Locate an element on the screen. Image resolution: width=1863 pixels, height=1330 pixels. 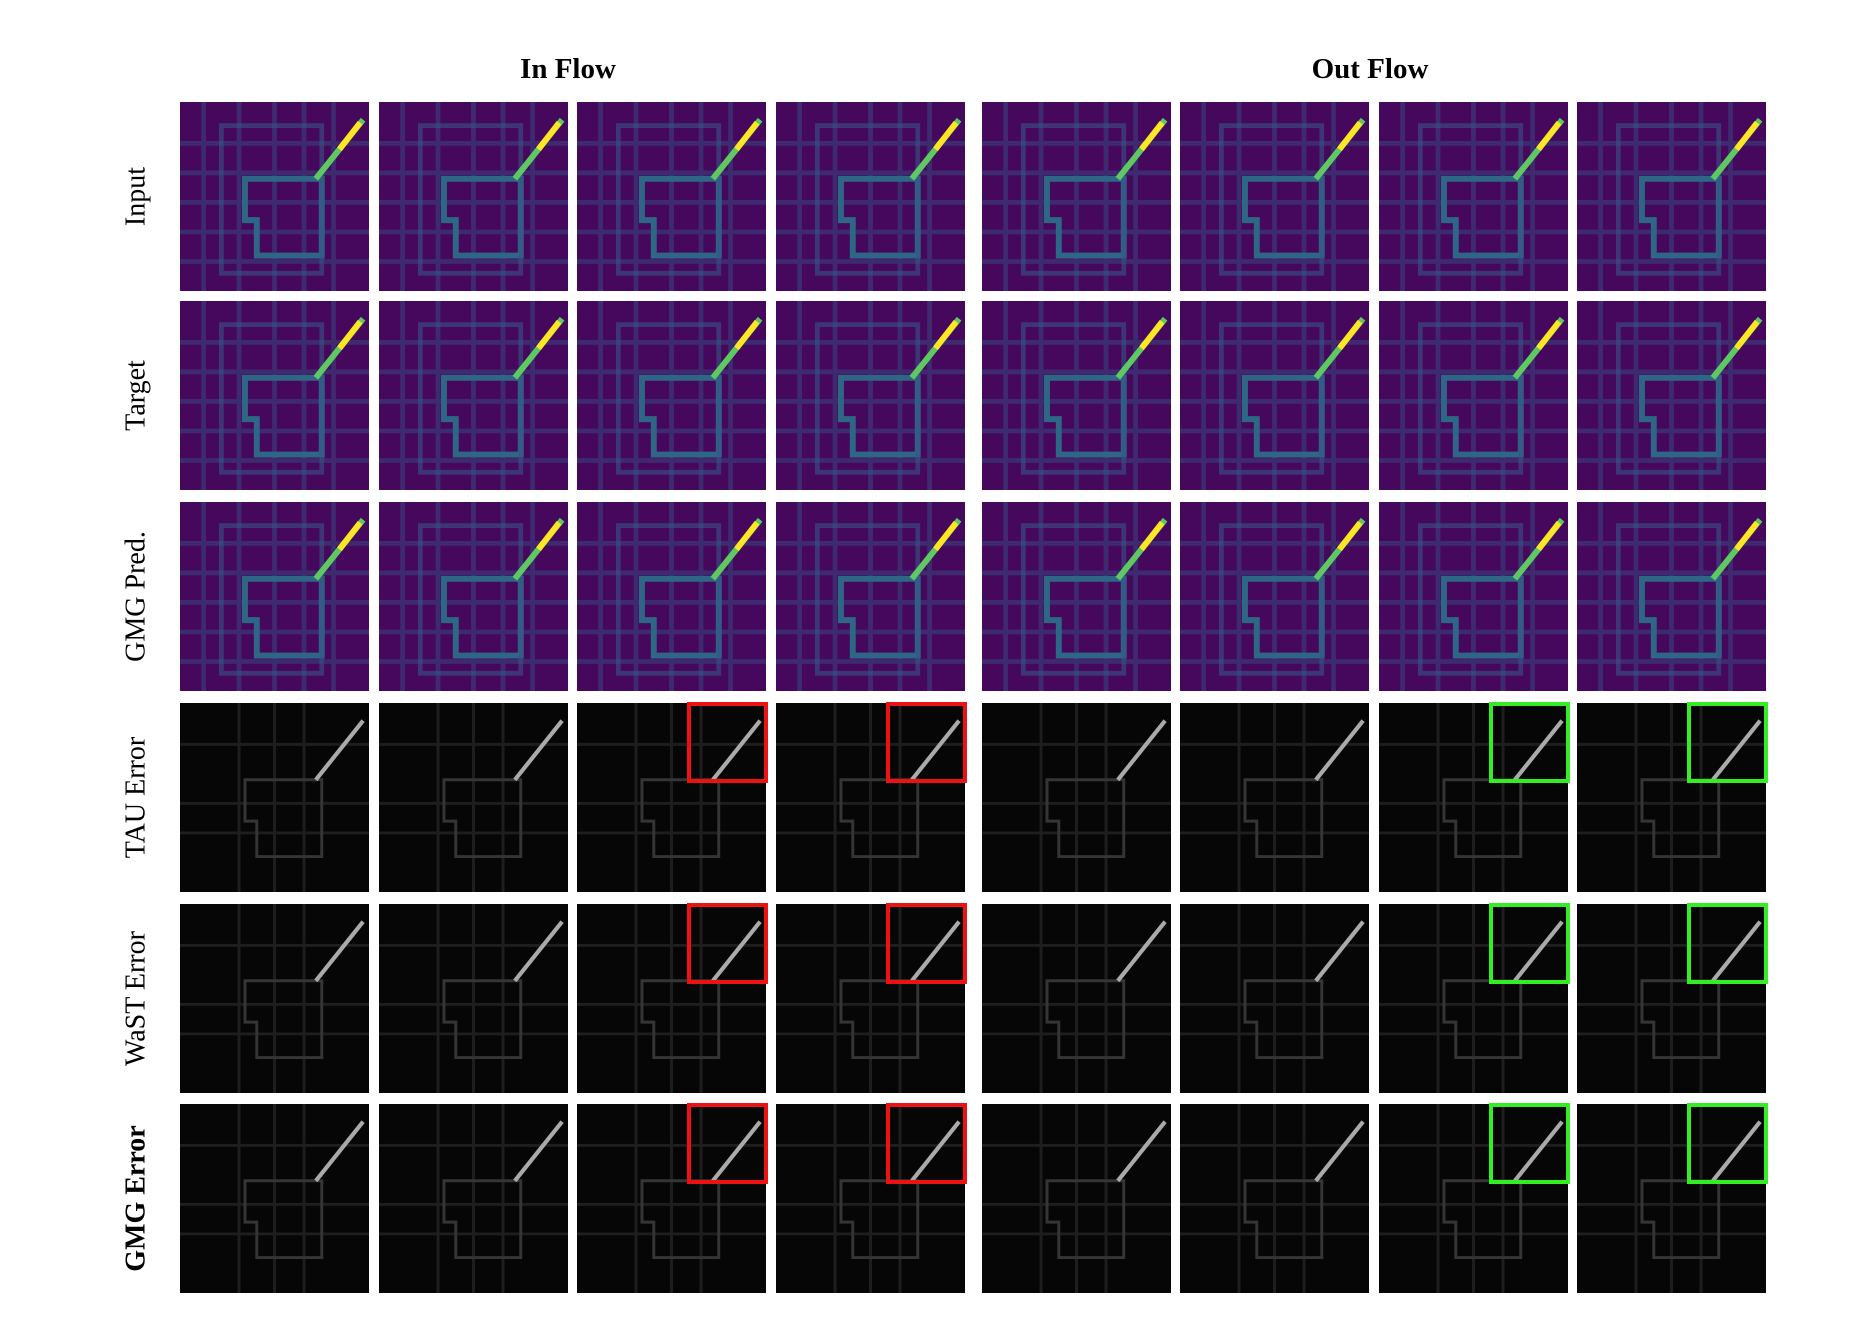
row-label: GMG Error is located at coordinates (135, 1198).